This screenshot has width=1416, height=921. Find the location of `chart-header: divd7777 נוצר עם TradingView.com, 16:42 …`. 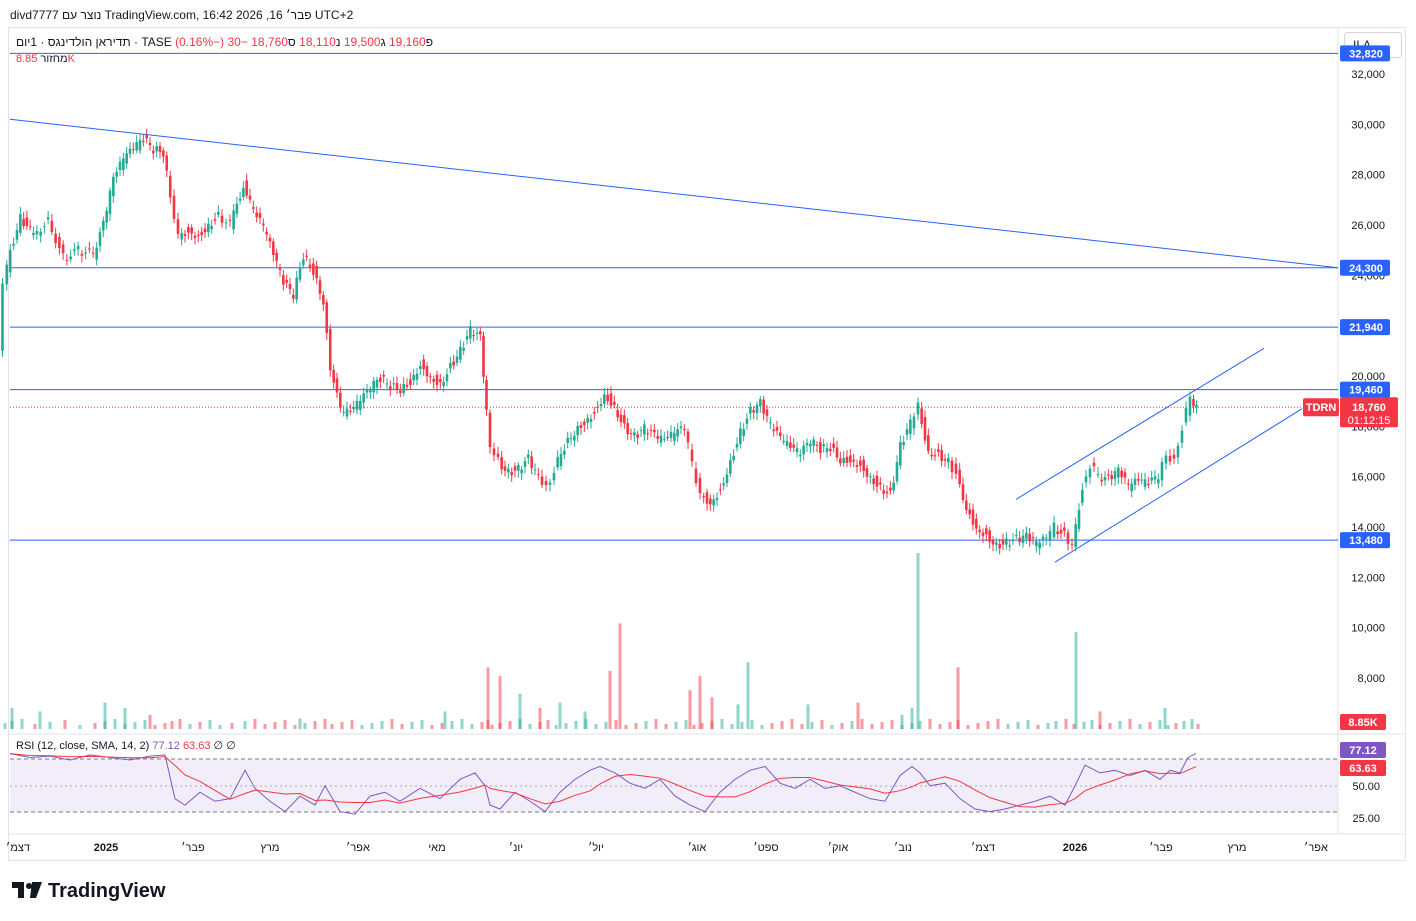

chart-header: divd7777 נוצר עם TradingView.com, 16:42 … is located at coordinates (182, 15).